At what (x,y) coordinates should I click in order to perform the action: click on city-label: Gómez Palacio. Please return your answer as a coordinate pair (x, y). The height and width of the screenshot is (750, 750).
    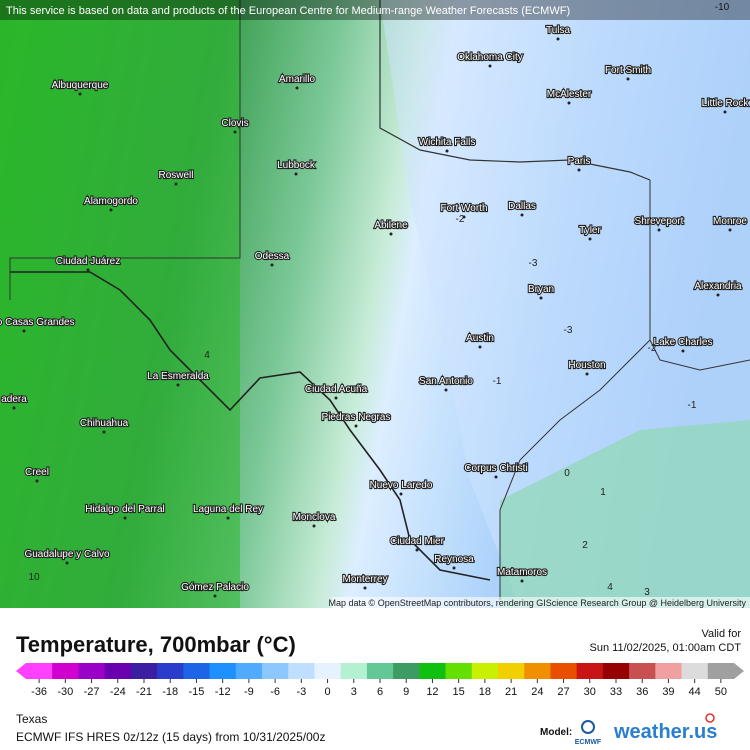
    Looking at the image, I should click on (215, 587).